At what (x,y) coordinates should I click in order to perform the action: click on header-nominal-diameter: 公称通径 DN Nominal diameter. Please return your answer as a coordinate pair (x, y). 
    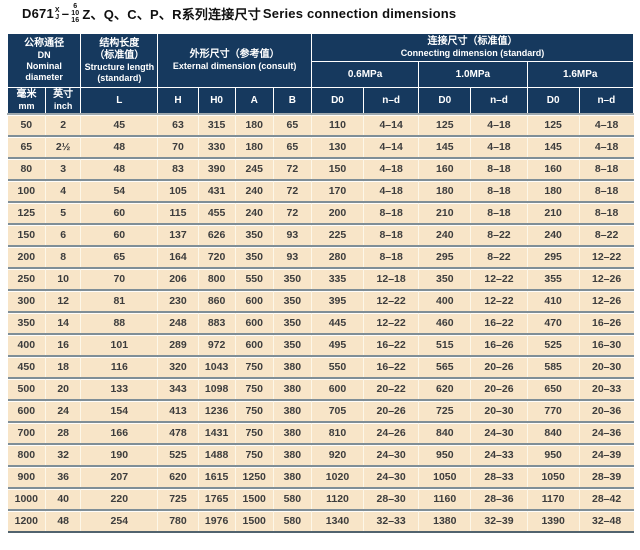
    Looking at the image, I should click on (44, 60).